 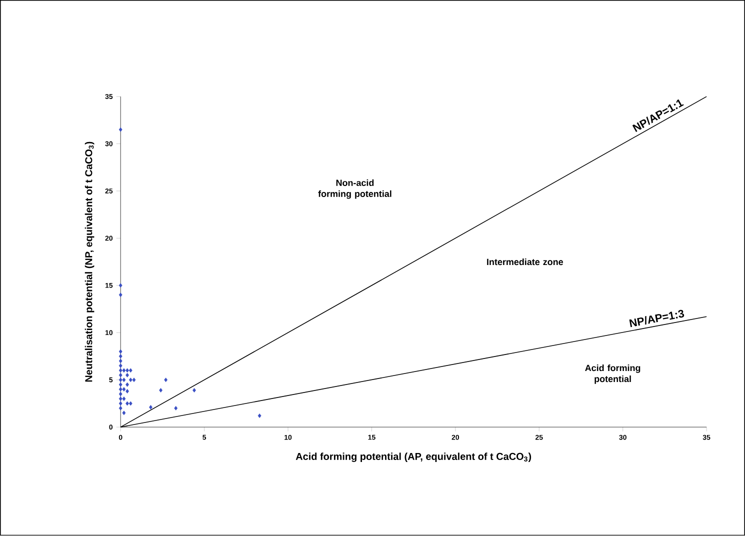 I want to click on annotation: Acid forming potential, so click(x=612, y=374).